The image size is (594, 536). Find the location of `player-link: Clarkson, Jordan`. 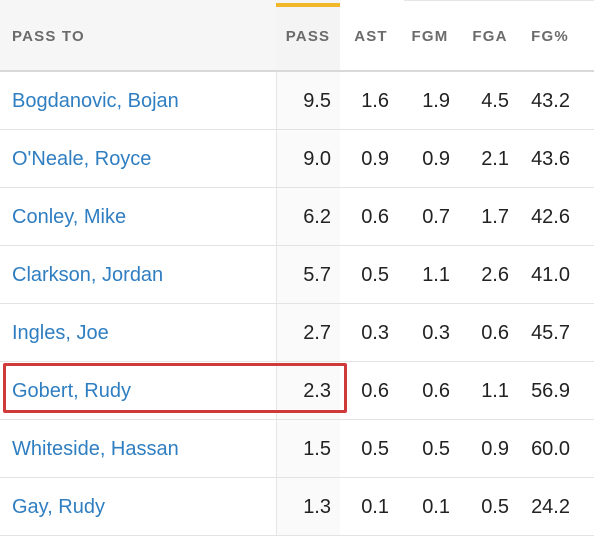

player-link: Clarkson, Jordan is located at coordinates (88, 275).